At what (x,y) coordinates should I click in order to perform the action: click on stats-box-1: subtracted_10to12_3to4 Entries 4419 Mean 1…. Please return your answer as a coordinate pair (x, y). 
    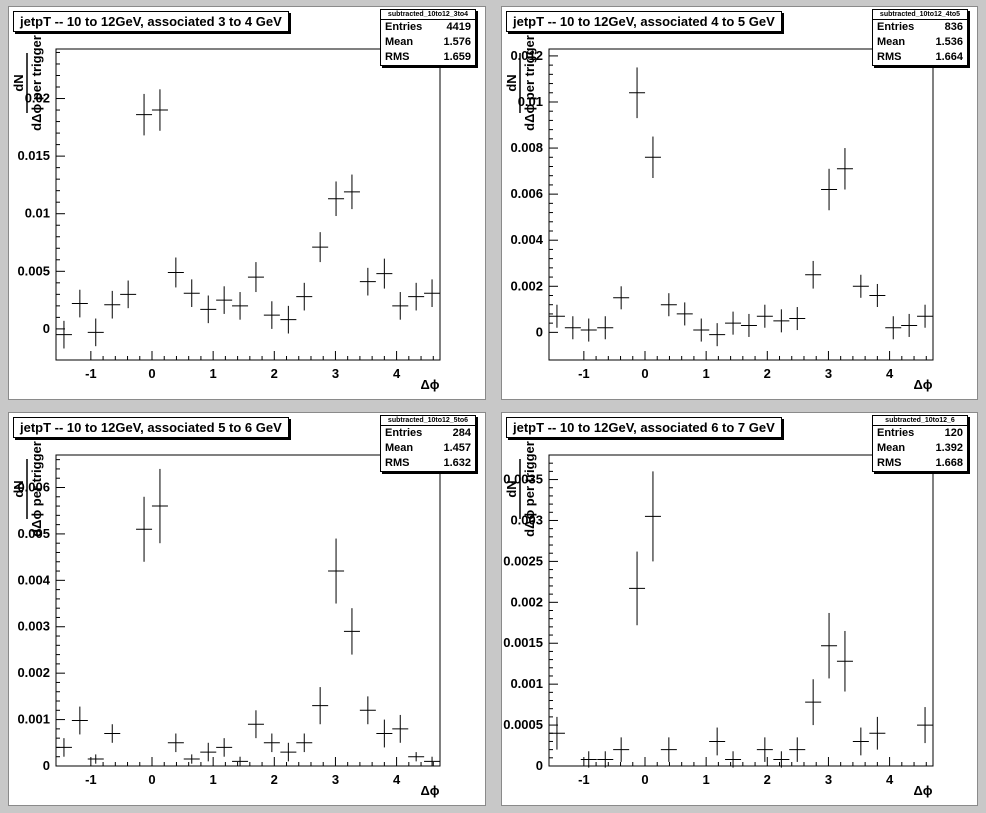
    Looking at the image, I should click on (428, 37).